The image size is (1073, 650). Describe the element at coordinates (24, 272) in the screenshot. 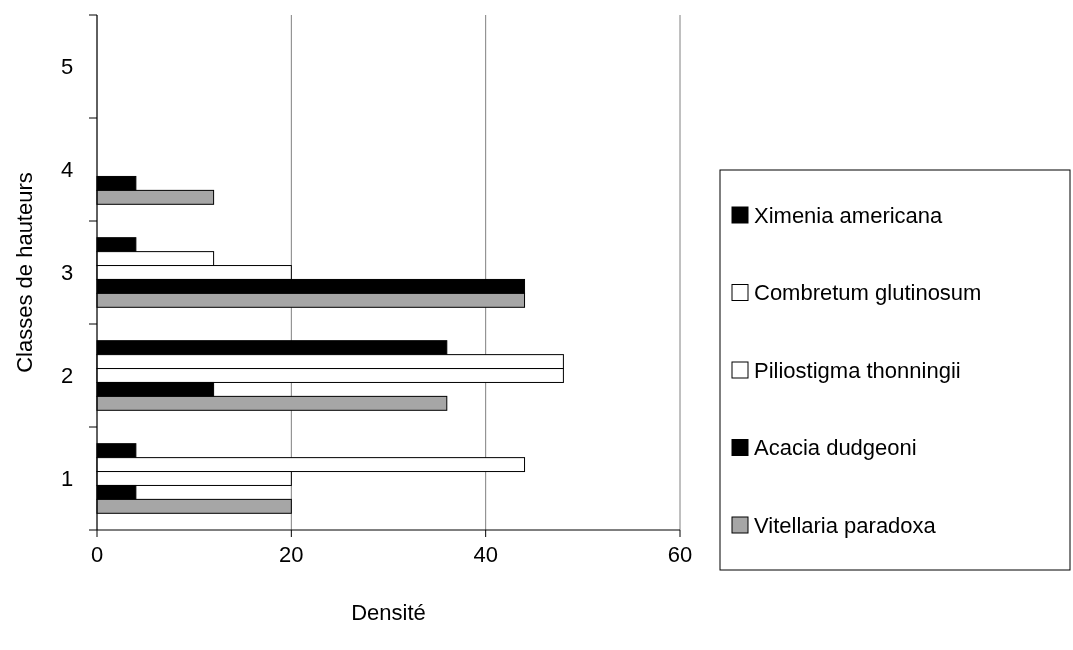

I see `y-axis-title: Classes de hauteurs` at that location.